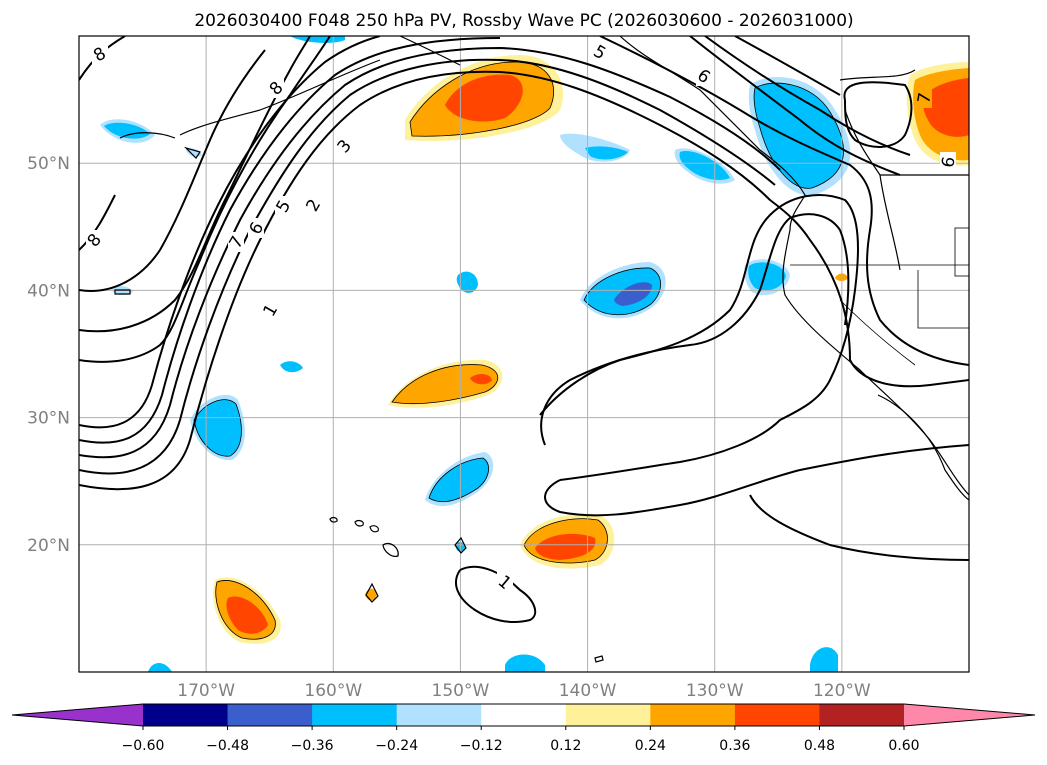 Image resolution: width=1047 pixels, height=765 pixels. What do you see at coordinates (48, 164) in the screenshot?
I see `lat-tick-label-3: 50°N` at bounding box center [48, 164].